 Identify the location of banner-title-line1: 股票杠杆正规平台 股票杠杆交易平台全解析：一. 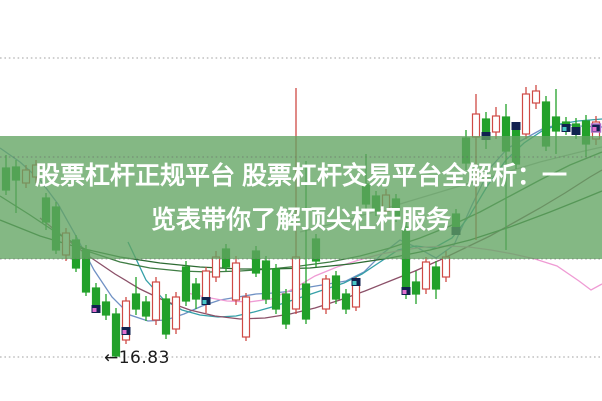
(301, 175).